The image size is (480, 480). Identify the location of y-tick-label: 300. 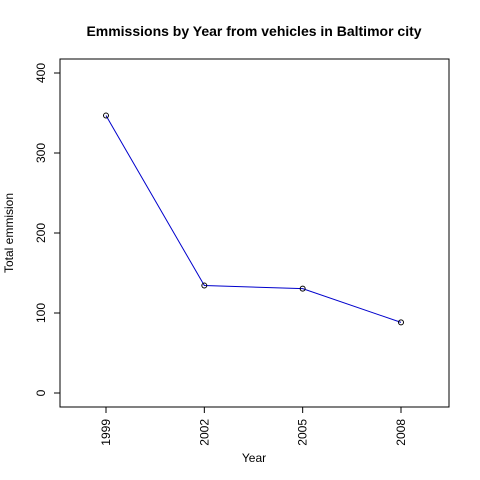
(41, 153).